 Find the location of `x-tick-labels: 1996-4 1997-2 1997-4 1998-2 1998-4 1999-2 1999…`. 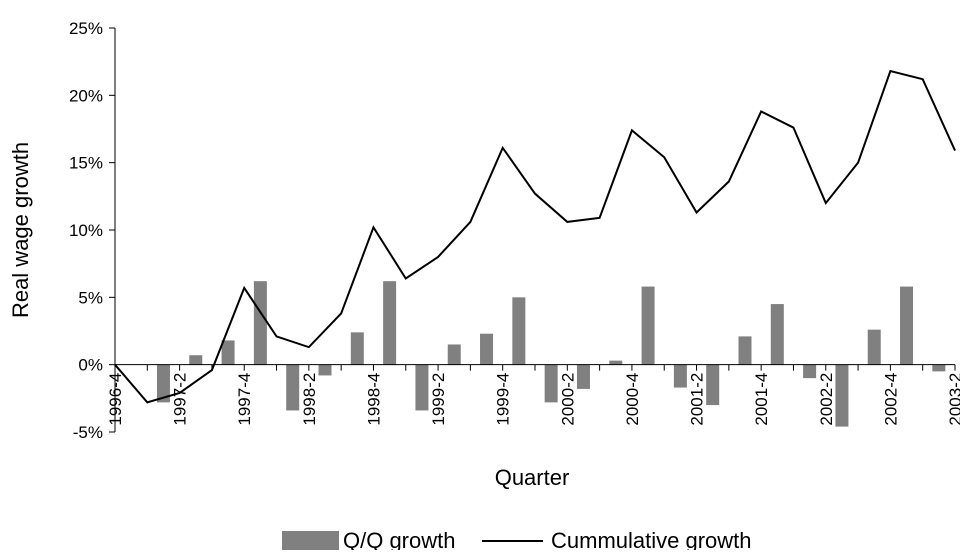

x-tick-labels: 1996-4 1997-2 1997-4 1998-2 1998-4 1999-2 1999… is located at coordinates (533, 399).